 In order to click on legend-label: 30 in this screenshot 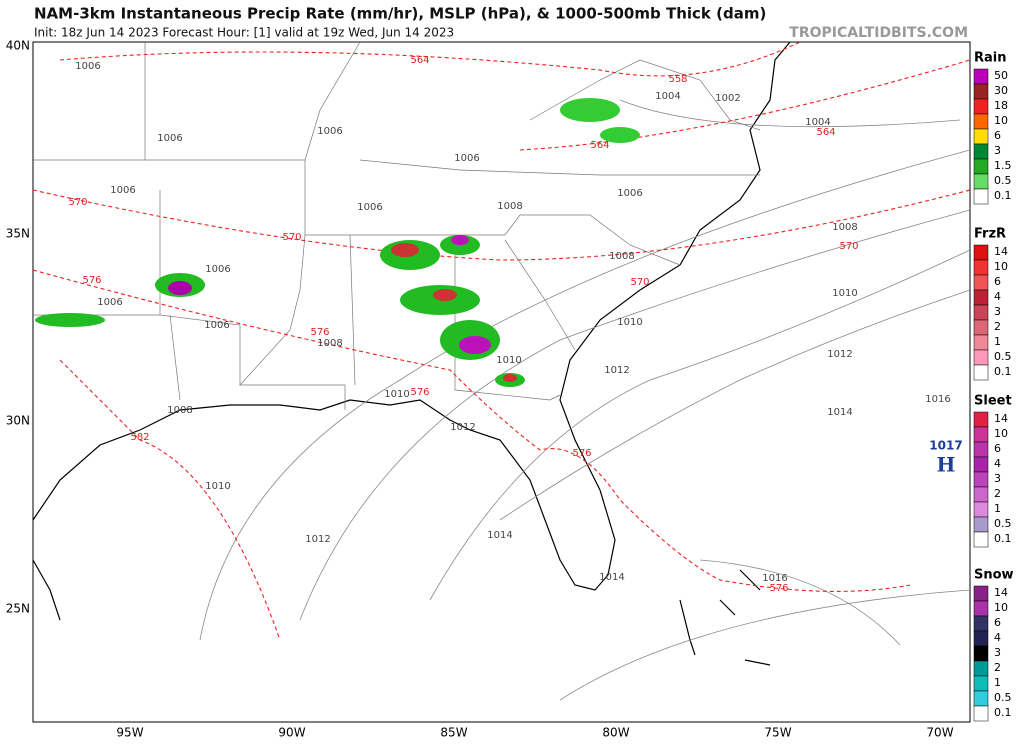, I will do `click(1001, 90)`.